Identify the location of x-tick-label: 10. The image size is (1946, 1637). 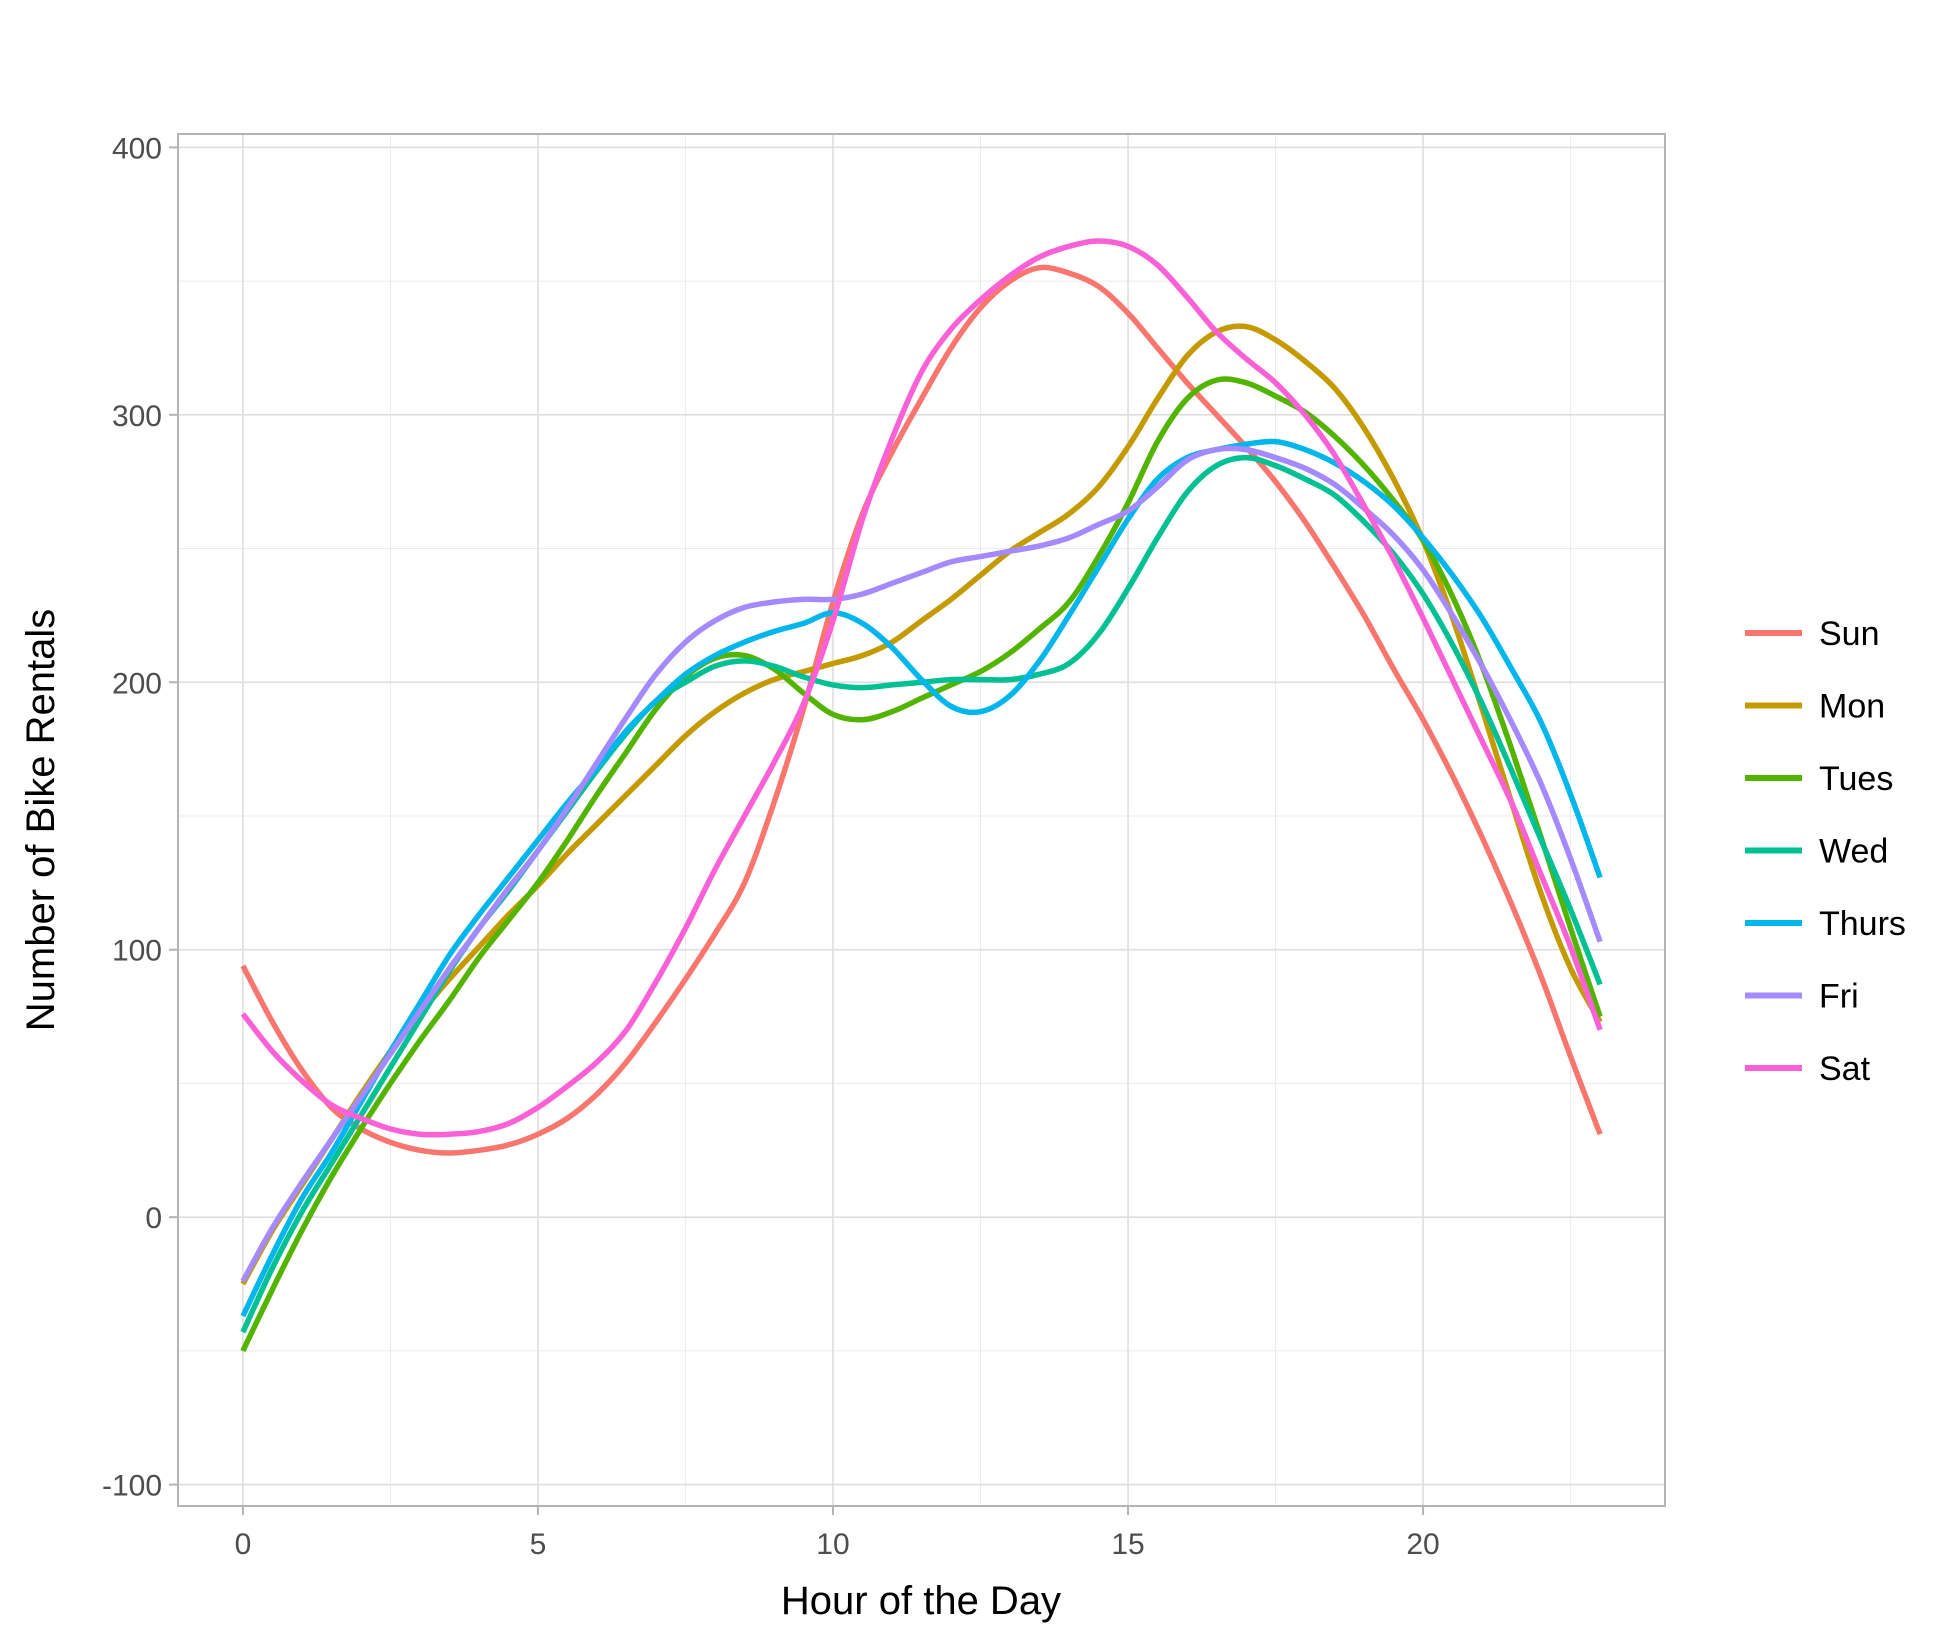
(832, 1544).